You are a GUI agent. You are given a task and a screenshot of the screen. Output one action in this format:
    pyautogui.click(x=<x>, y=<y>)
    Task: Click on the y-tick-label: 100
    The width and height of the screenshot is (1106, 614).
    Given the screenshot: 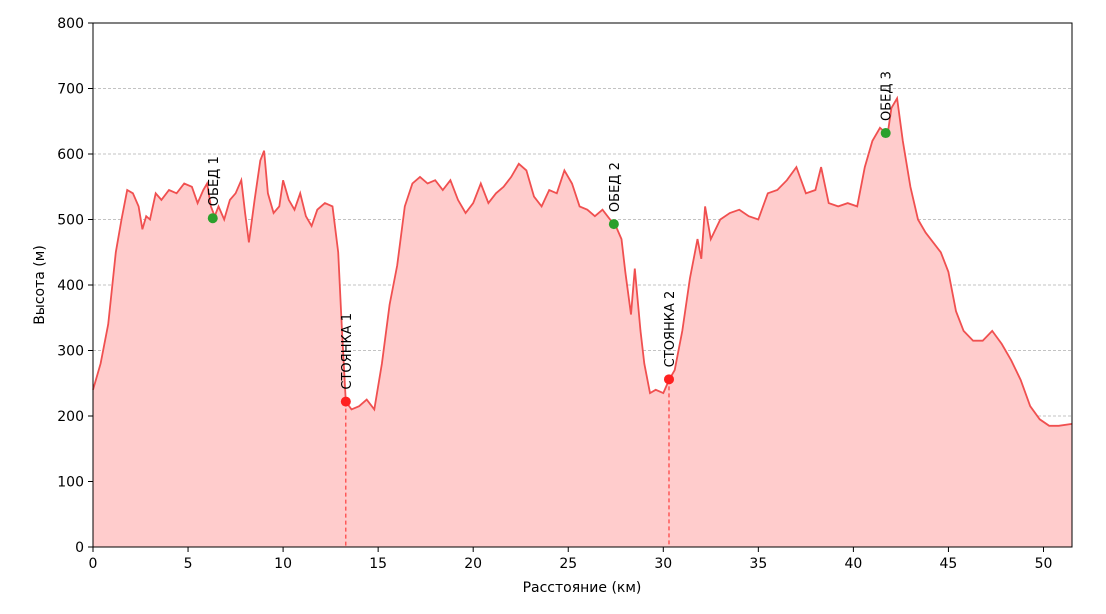 What is the action you would take?
    pyautogui.click(x=70, y=483)
    